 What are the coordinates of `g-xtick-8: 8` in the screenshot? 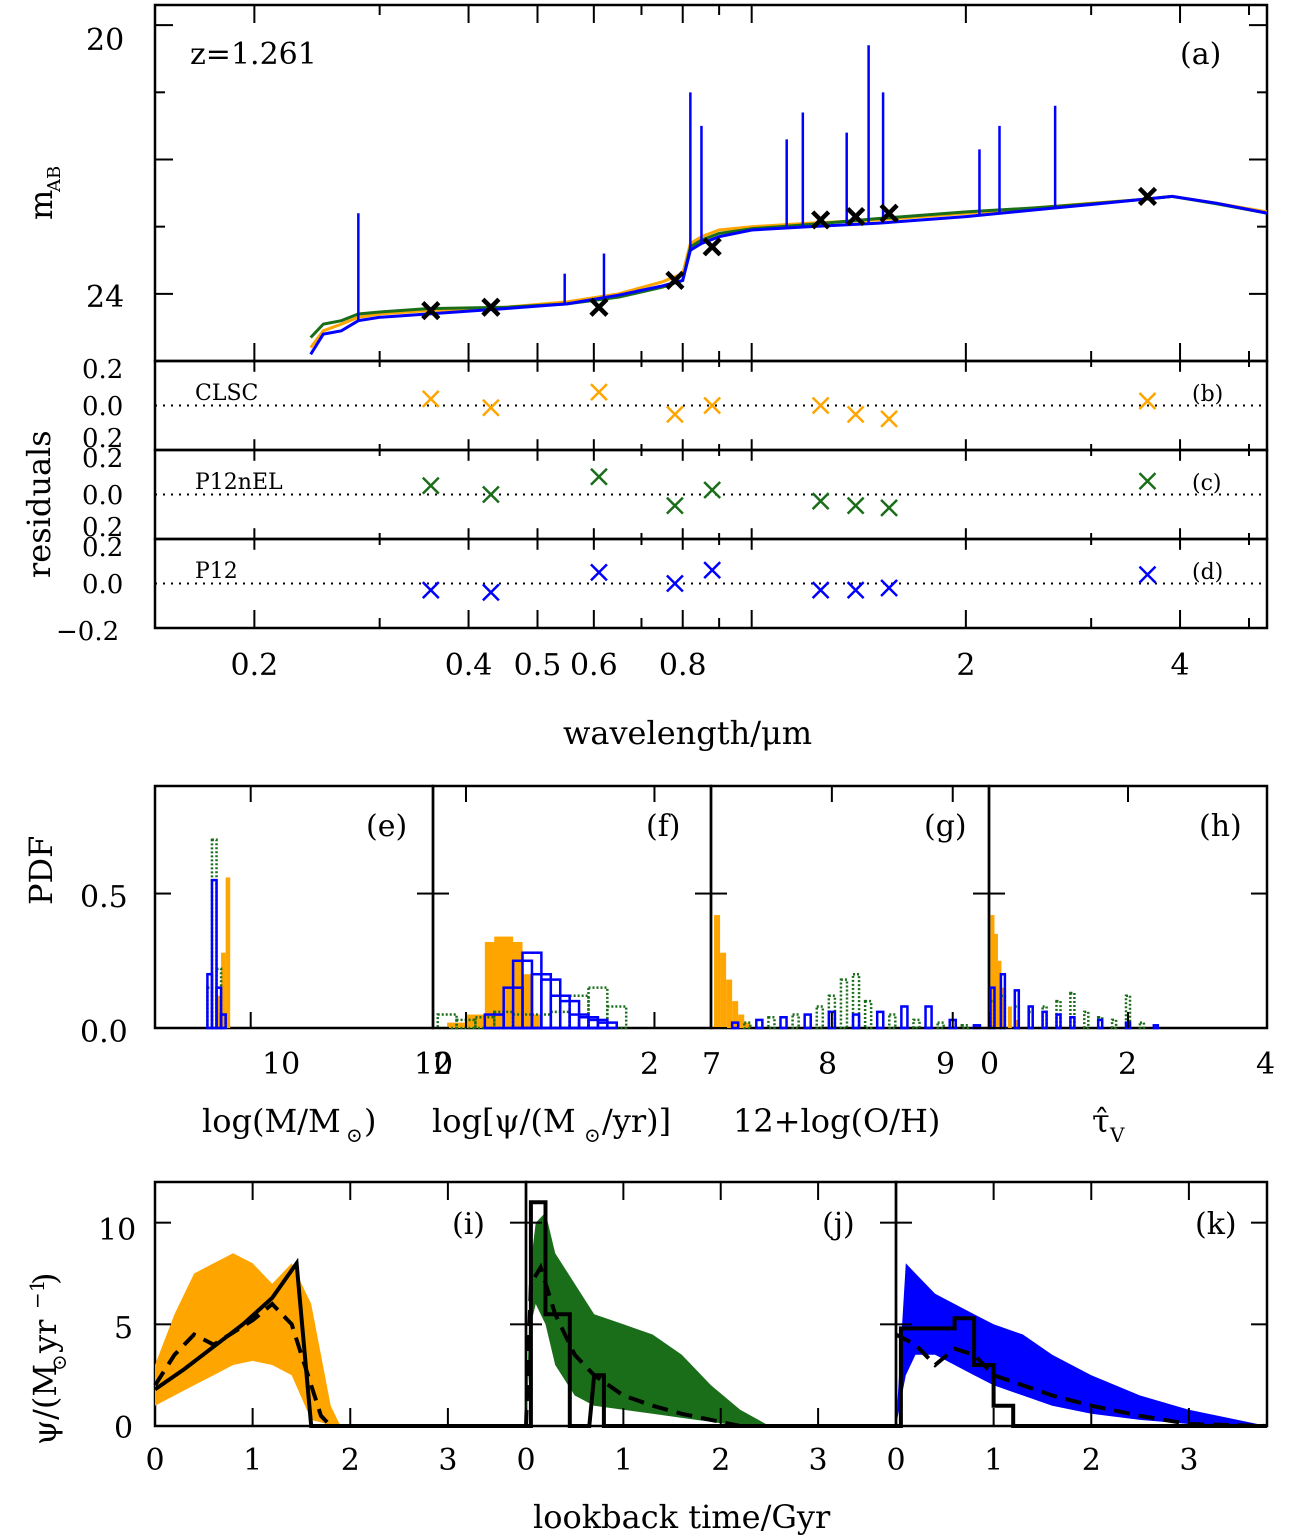 It's located at (827, 1064).